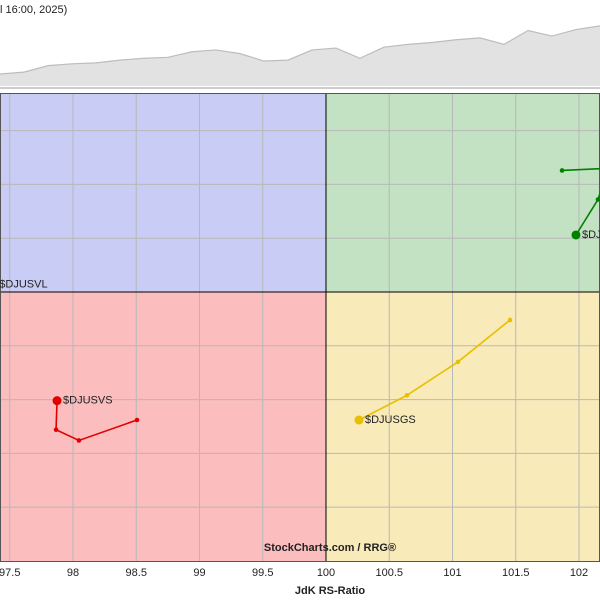 Image resolution: width=600 pixels, height=600 pixels. What do you see at coordinates (516, 573) in the screenshot?
I see `x-tick-label: 101.5` at bounding box center [516, 573].